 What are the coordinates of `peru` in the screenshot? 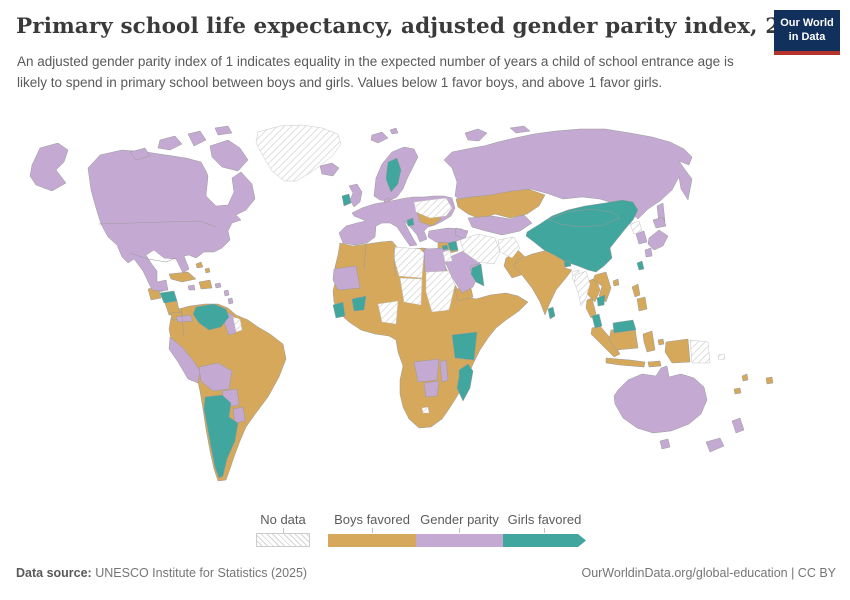 It's located at (184, 360).